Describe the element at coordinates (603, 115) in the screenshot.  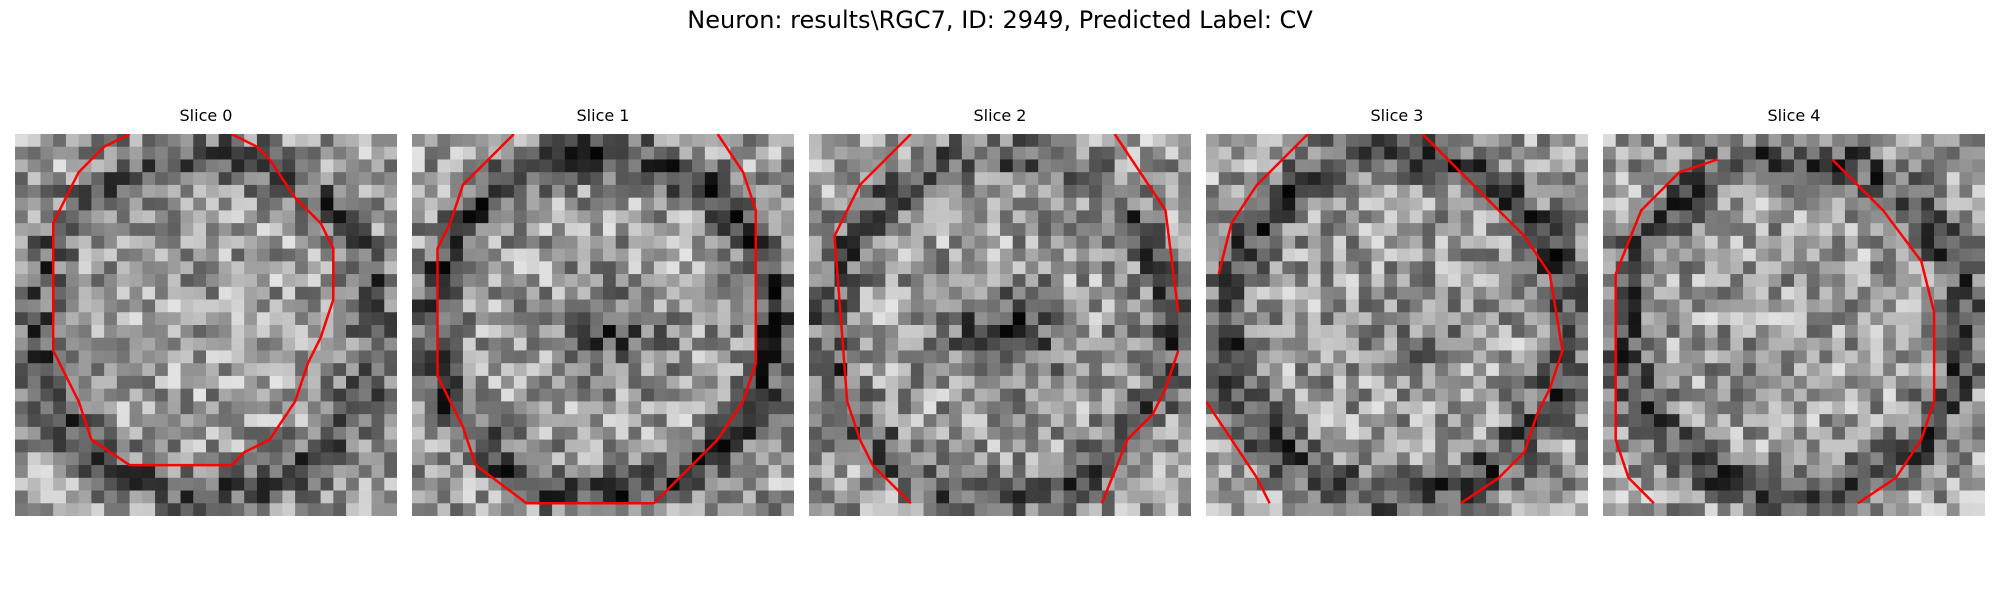
I see `slice-title-1: Slice 1` at that location.